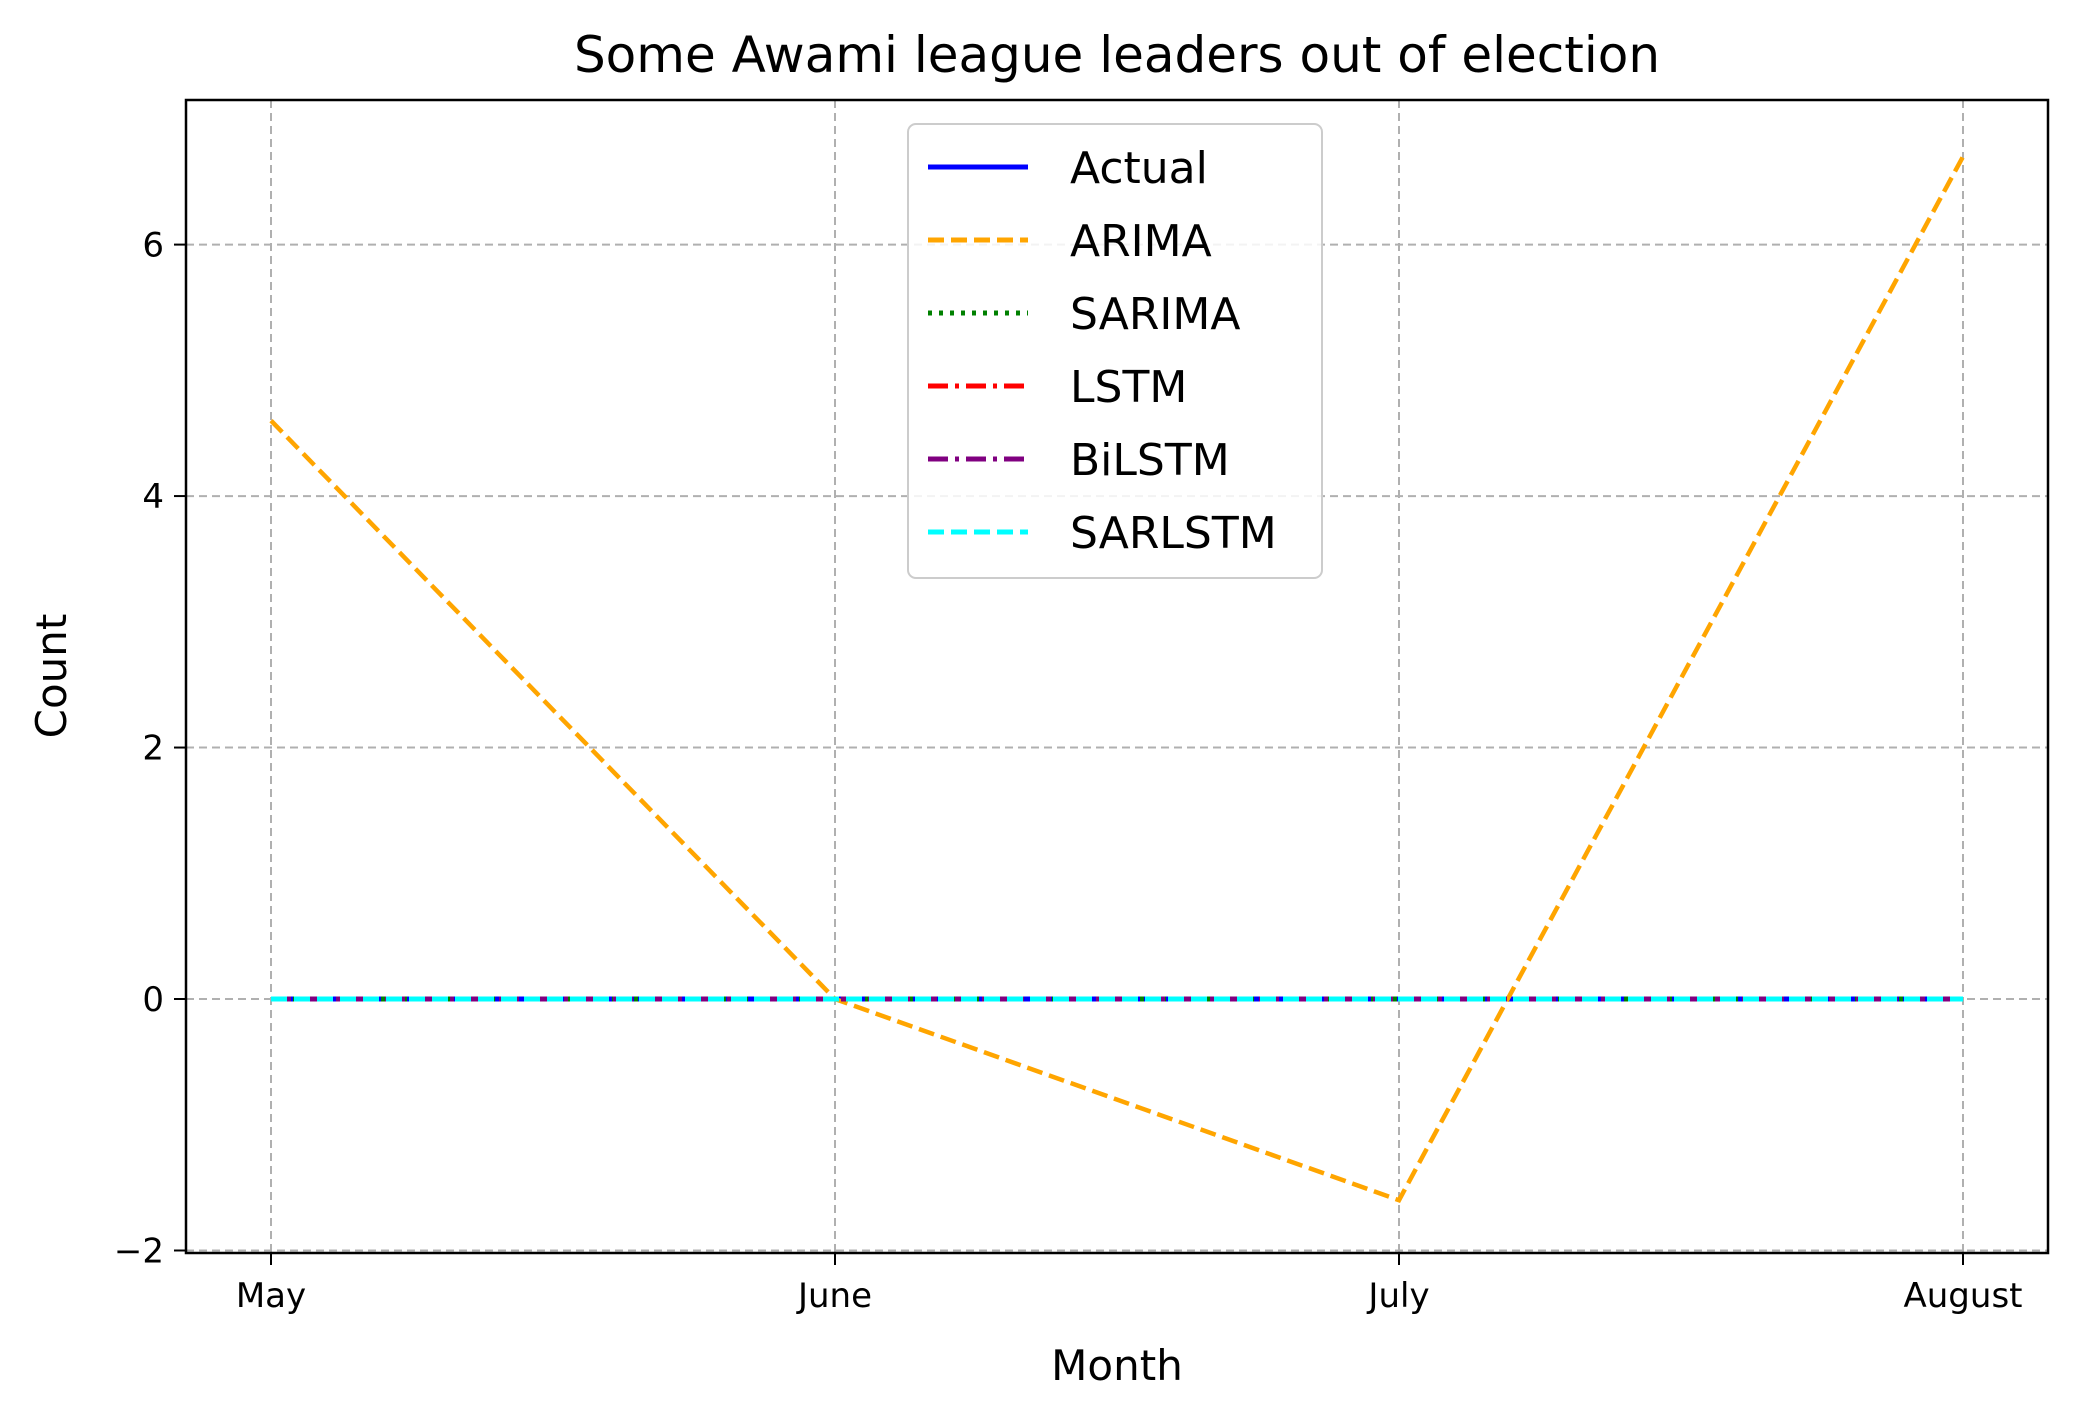 This screenshot has height=1420, width=2075. I want to click on legend-label-bilstm: BiLSTM, so click(1150, 460).